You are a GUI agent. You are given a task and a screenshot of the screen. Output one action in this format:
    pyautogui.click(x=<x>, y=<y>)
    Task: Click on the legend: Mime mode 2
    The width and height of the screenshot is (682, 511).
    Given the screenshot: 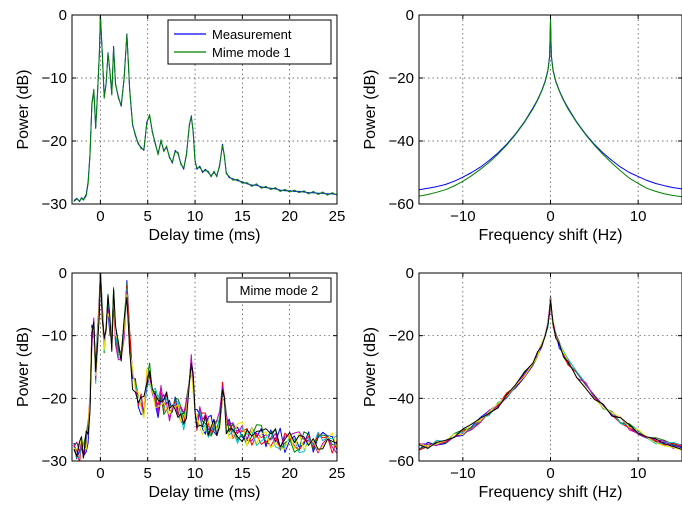 What is the action you would take?
    pyautogui.click(x=279, y=290)
    